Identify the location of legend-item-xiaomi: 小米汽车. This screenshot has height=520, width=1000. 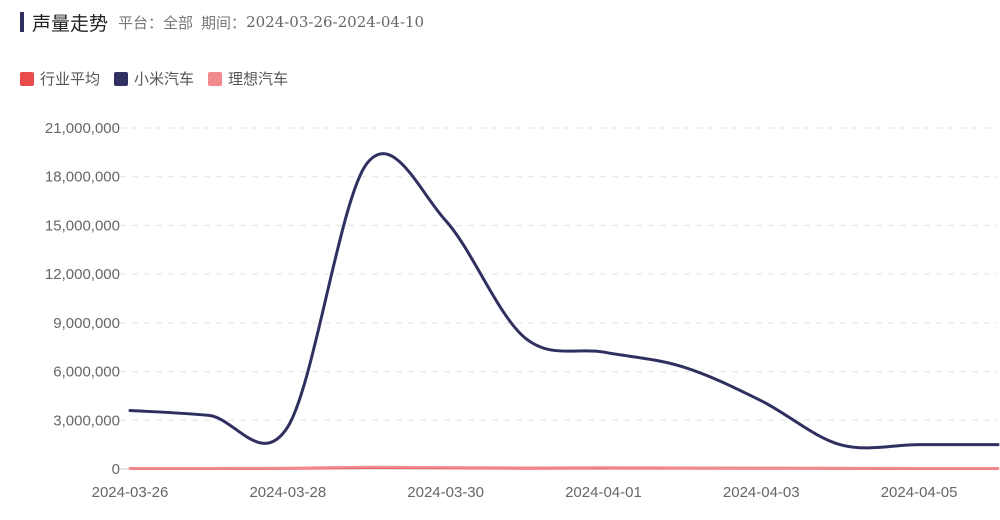
(154, 78).